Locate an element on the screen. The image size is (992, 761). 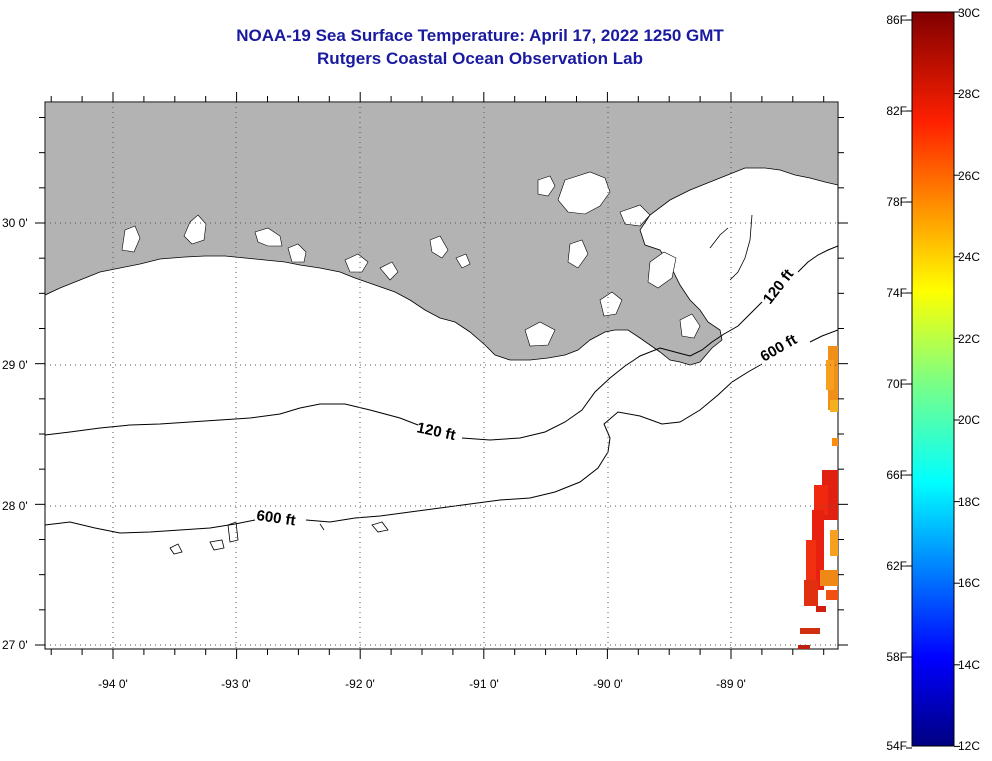
colorbar-c-label: 12C is located at coordinates (969, 746).